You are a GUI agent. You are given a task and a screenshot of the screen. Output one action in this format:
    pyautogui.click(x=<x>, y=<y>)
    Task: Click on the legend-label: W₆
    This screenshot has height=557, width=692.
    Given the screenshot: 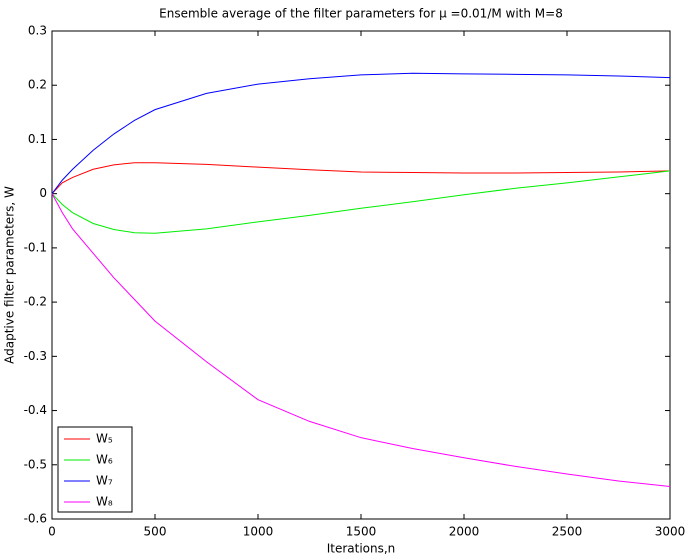 What is the action you would take?
    pyautogui.click(x=104, y=460)
    